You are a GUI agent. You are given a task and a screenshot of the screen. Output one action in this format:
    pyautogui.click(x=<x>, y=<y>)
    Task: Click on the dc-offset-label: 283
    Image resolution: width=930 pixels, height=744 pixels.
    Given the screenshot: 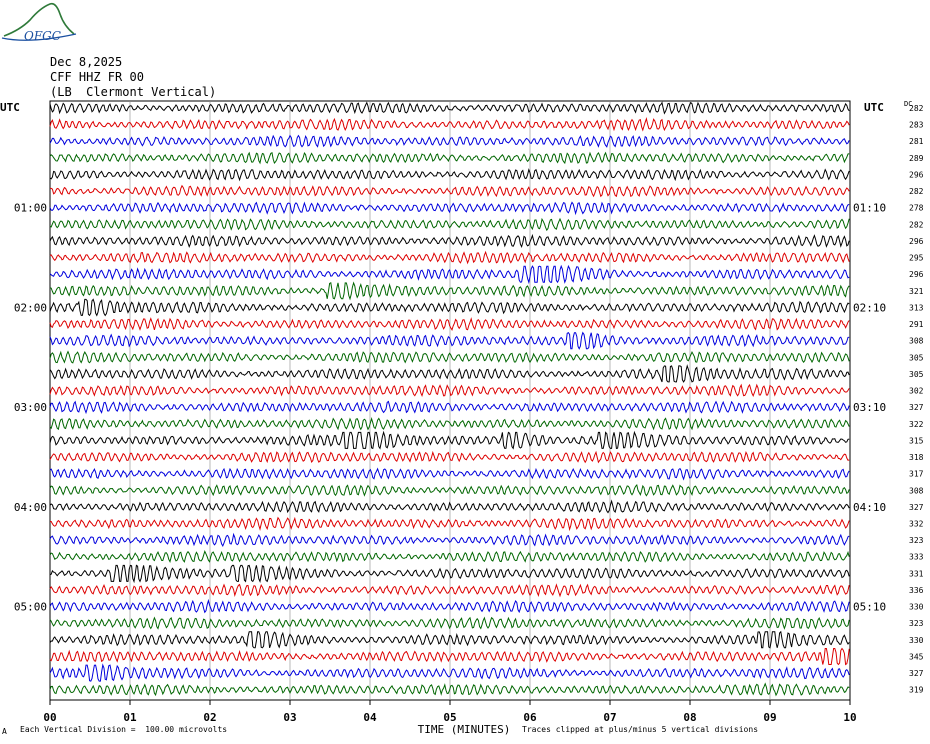 What is the action you would take?
    pyautogui.click(x=916, y=125)
    